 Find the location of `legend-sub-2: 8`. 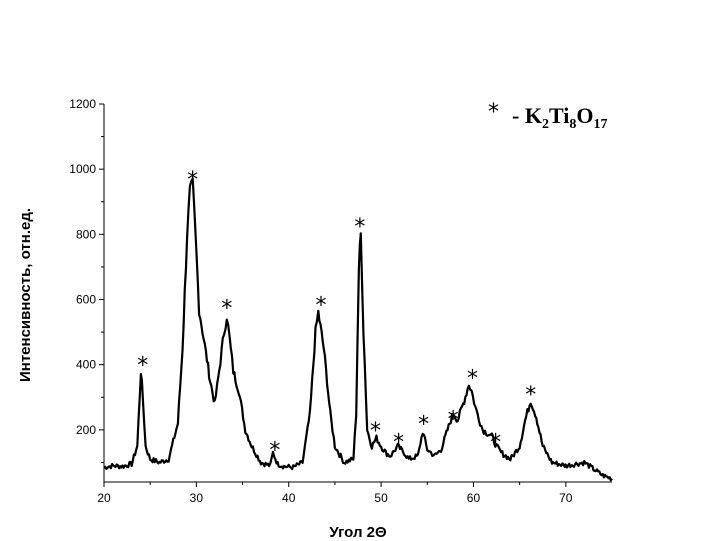

legend-sub-2: 8 is located at coordinates (572, 124).